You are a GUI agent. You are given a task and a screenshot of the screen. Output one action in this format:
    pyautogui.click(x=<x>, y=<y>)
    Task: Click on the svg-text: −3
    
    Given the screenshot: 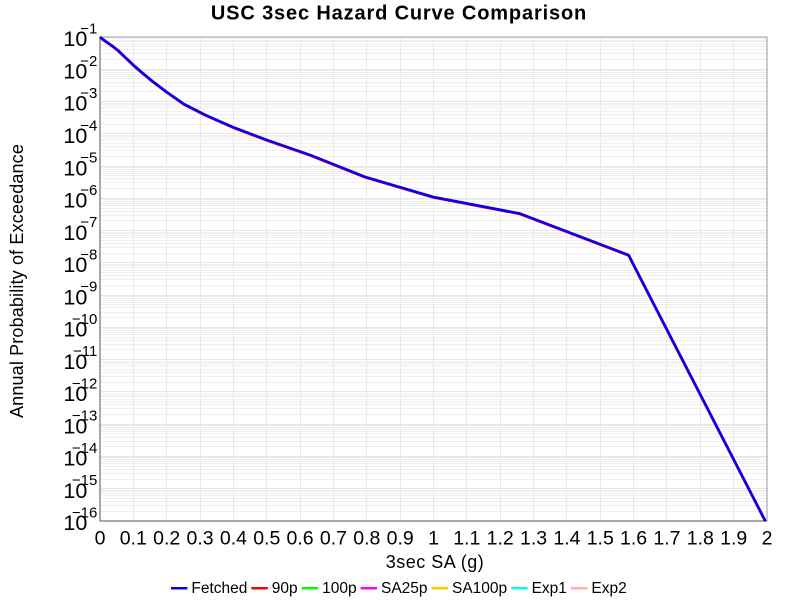 What is the action you would take?
    pyautogui.click(x=88, y=93)
    